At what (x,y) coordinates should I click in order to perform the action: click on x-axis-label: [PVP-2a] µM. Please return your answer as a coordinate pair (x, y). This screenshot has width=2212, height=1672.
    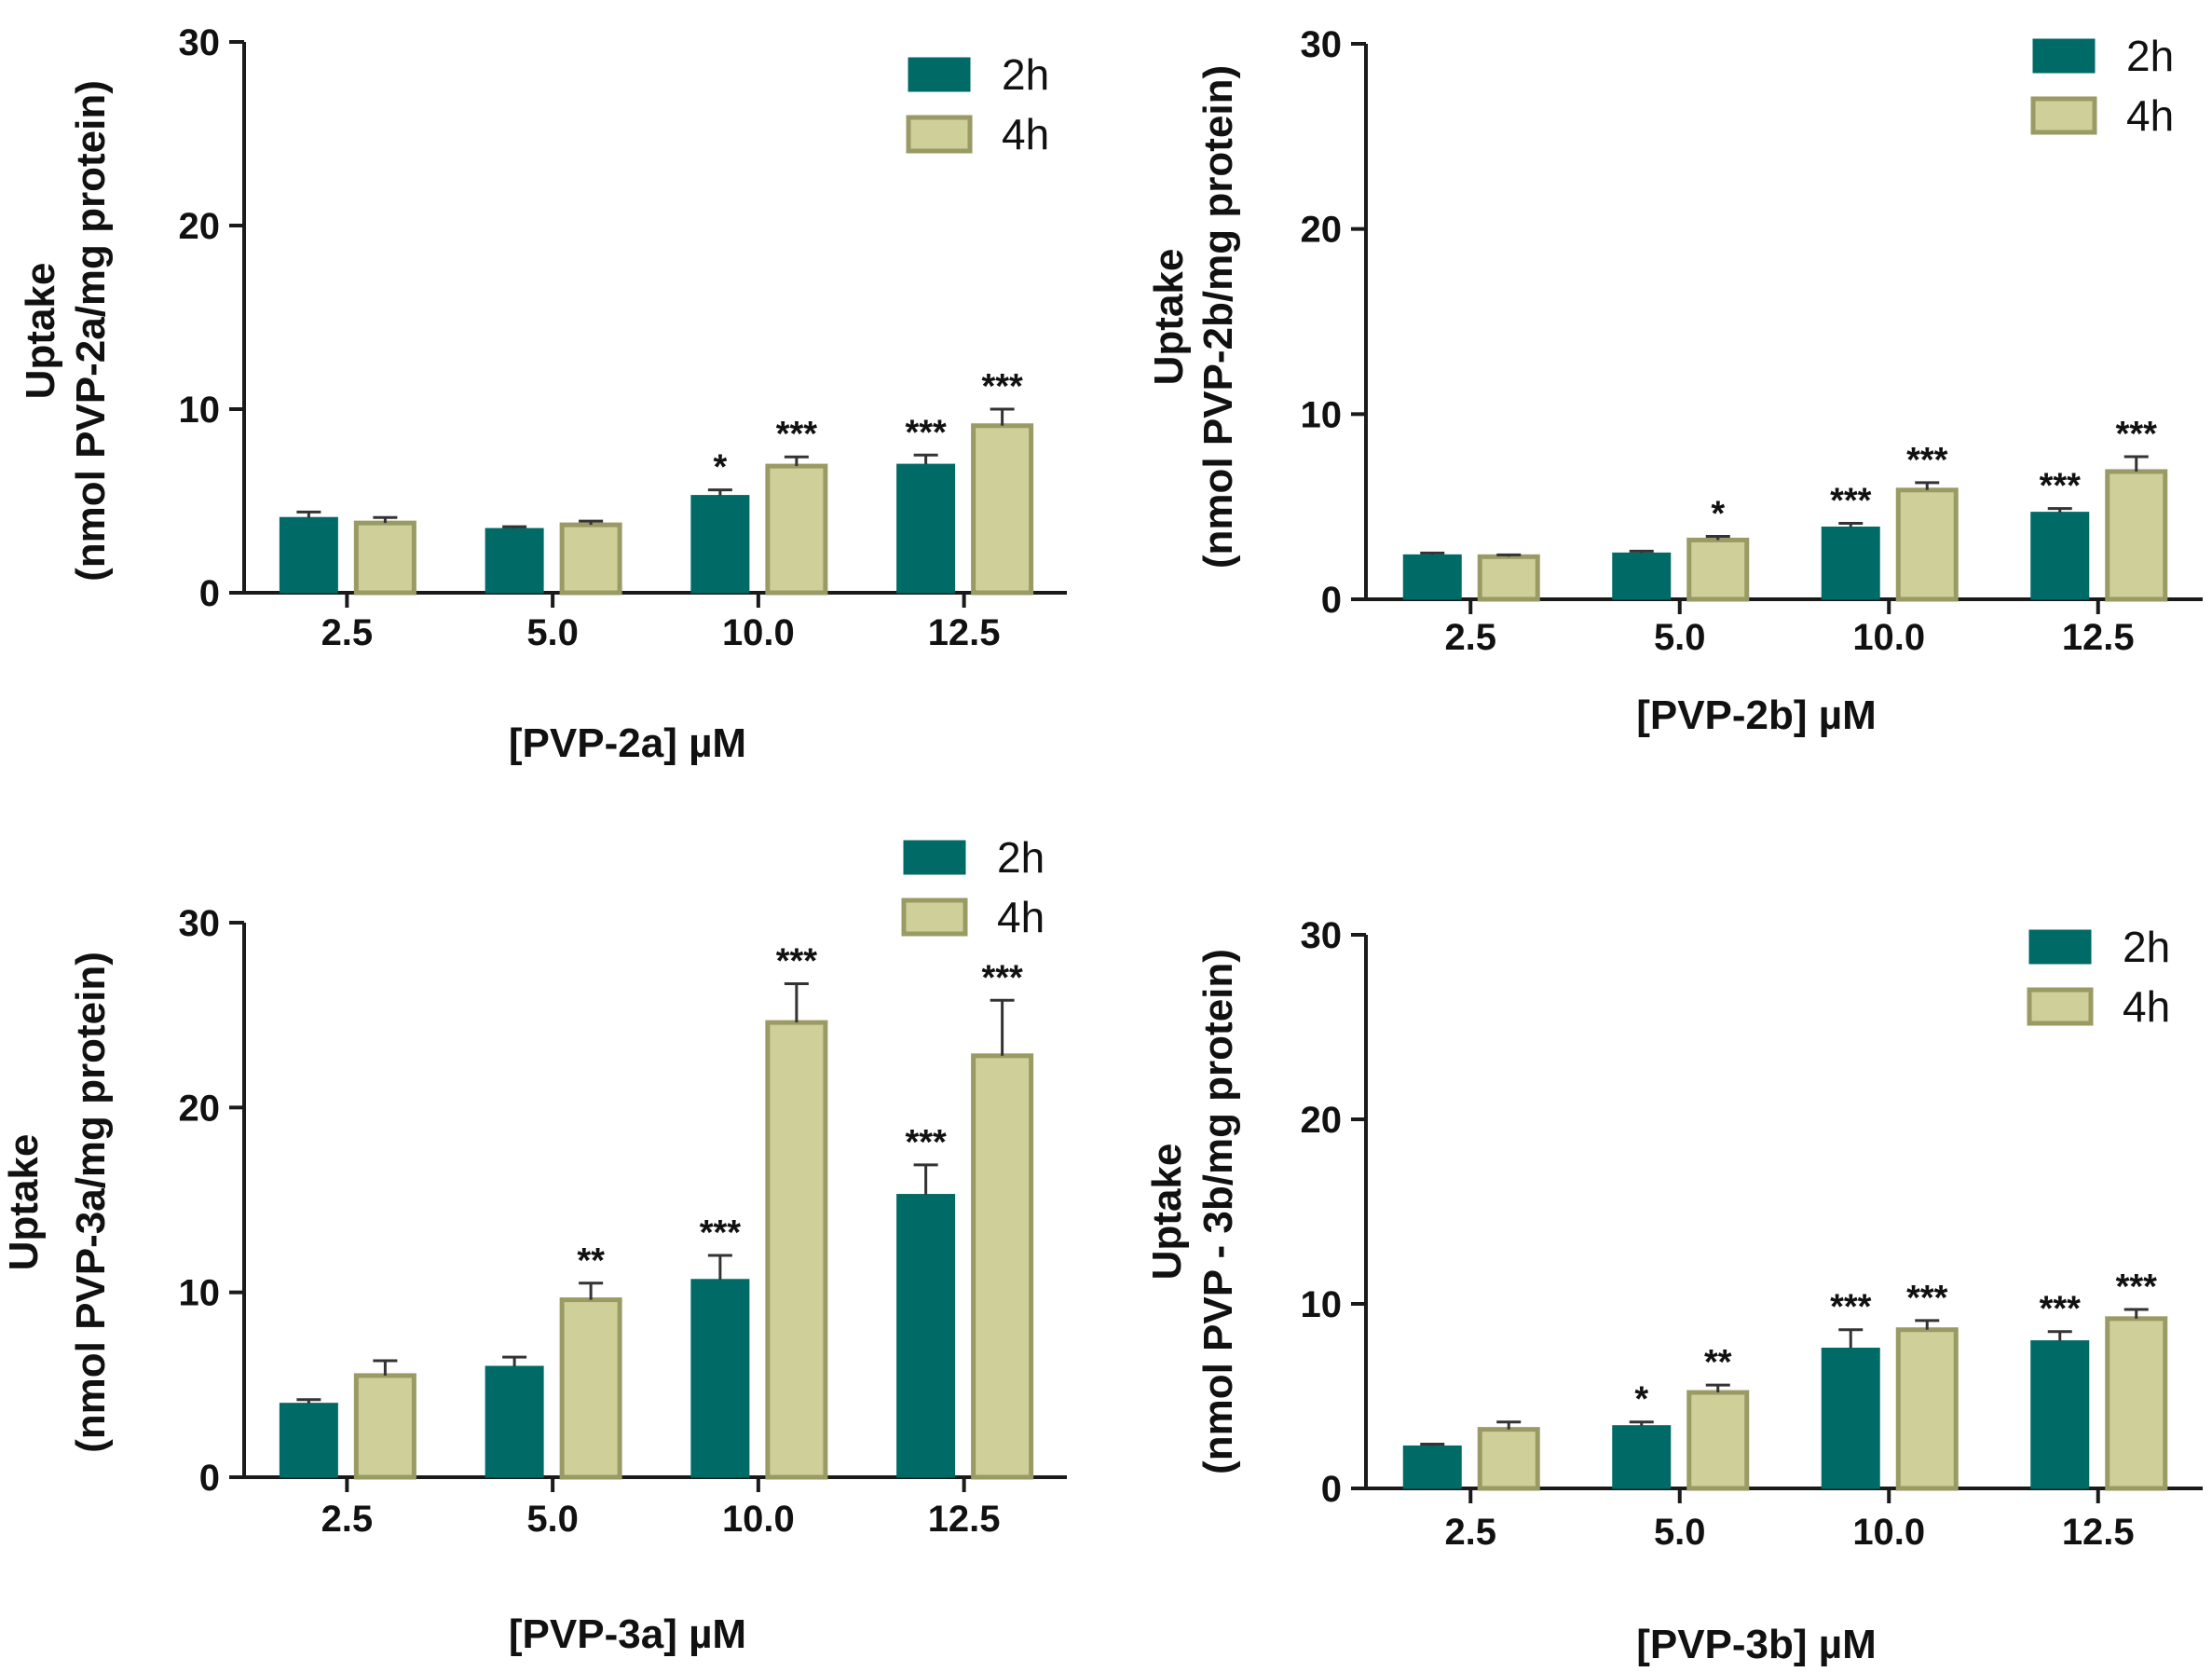
    Looking at the image, I should click on (627, 743).